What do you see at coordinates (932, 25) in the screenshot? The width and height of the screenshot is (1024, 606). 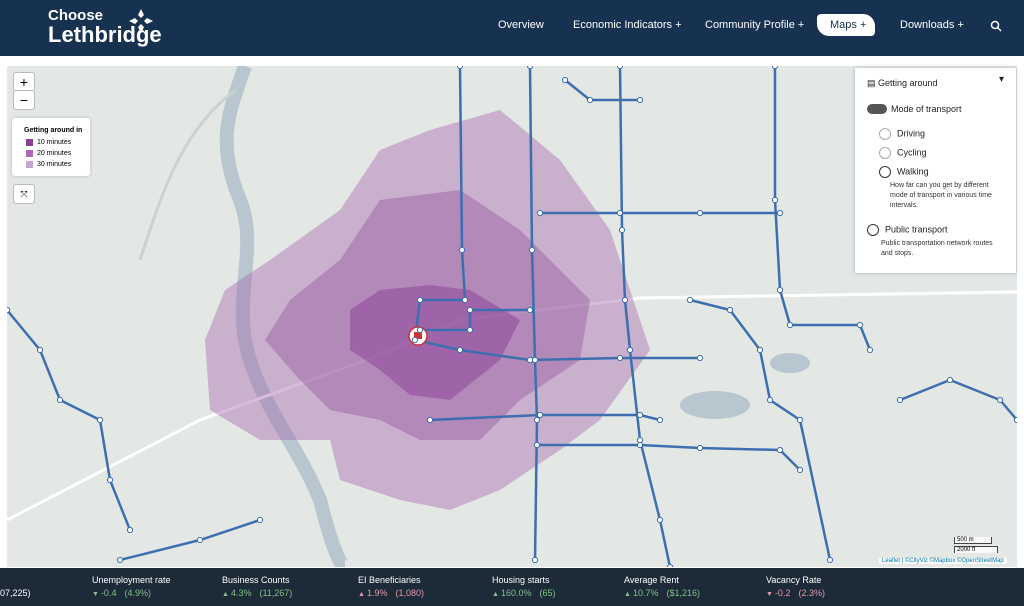 I see `nav-link: Downloads +` at bounding box center [932, 25].